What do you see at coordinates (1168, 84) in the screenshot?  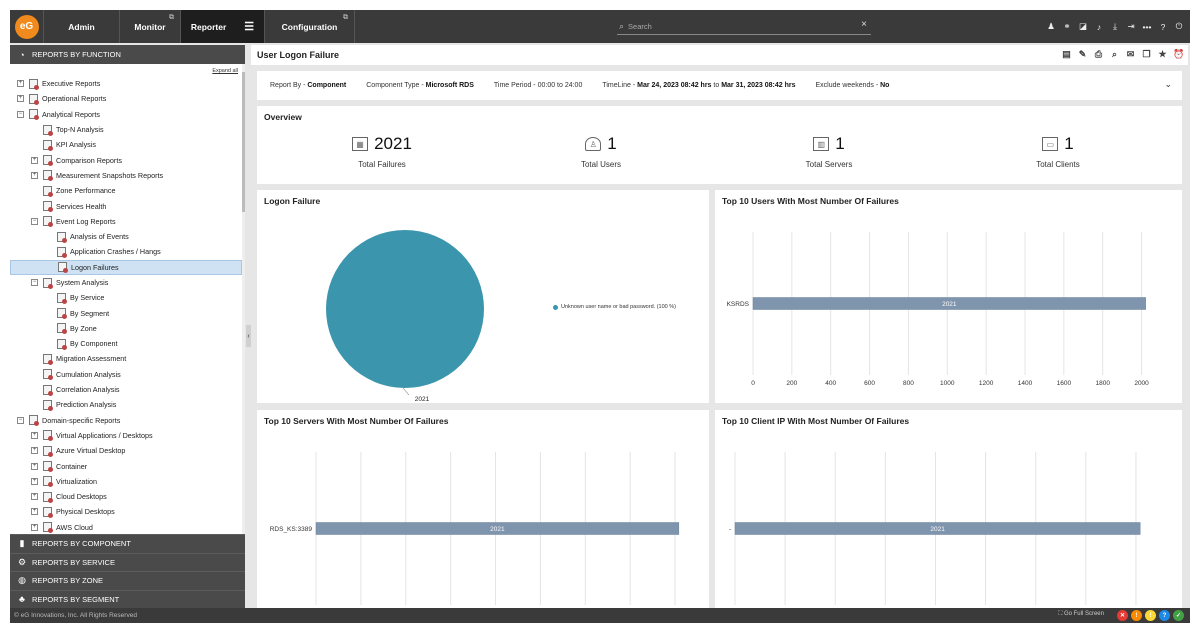 I see `chevron-down-icon: ⌄` at bounding box center [1168, 84].